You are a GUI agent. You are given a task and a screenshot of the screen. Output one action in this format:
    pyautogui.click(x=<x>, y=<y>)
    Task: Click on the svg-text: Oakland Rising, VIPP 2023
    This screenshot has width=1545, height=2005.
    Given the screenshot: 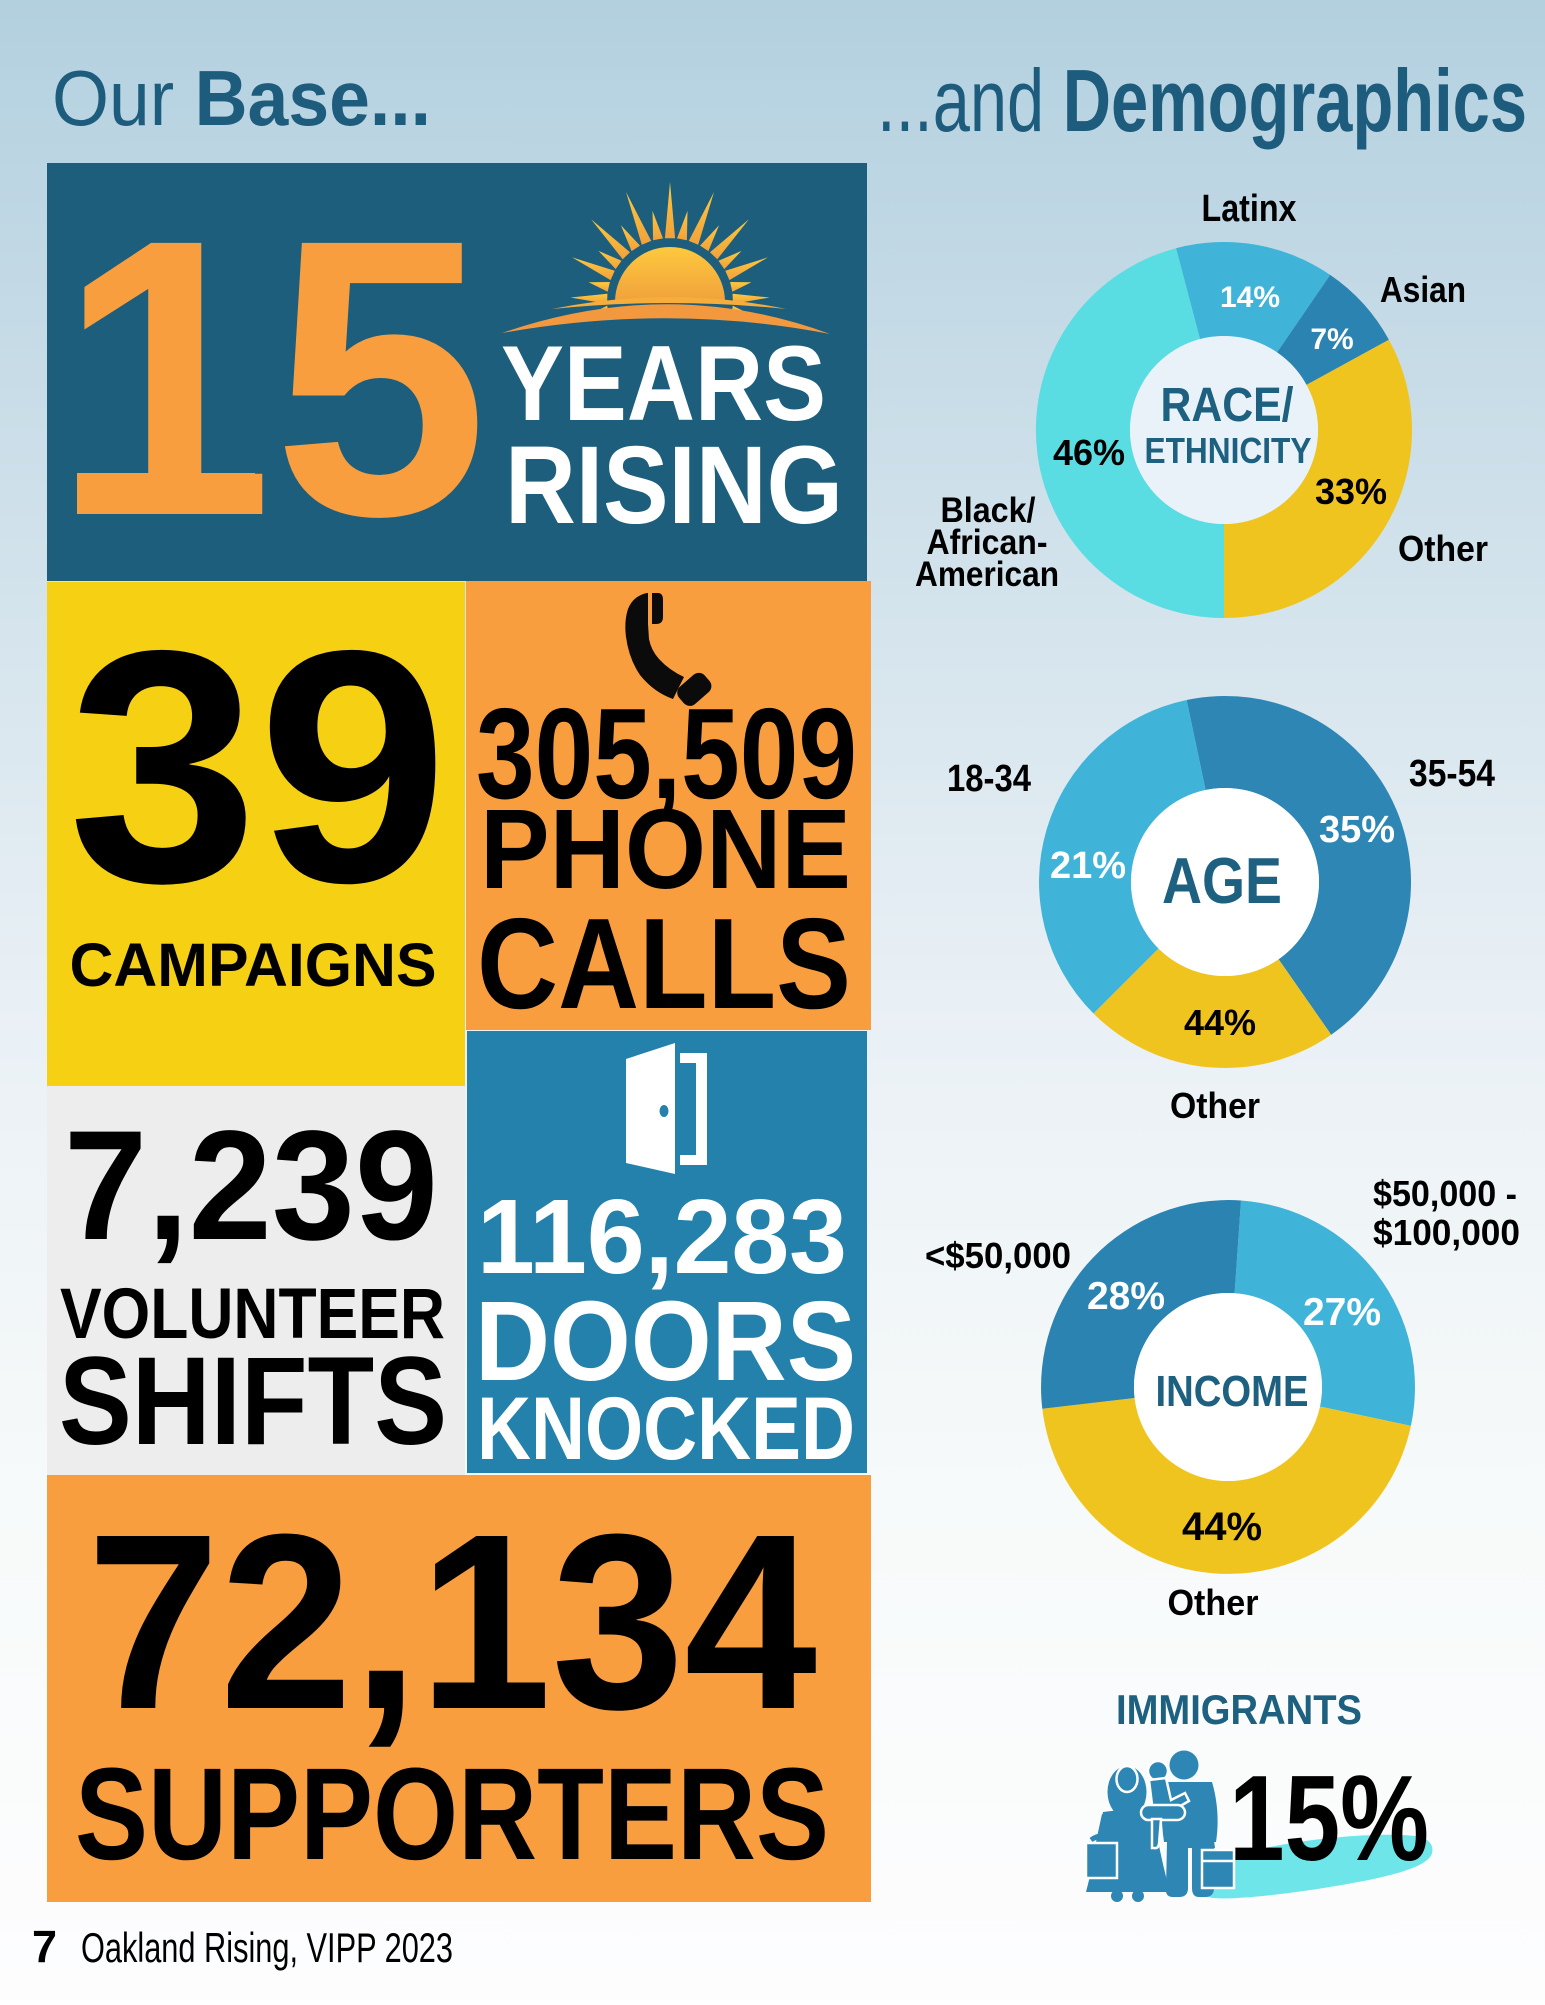 What is the action you would take?
    pyautogui.click(x=267, y=1947)
    